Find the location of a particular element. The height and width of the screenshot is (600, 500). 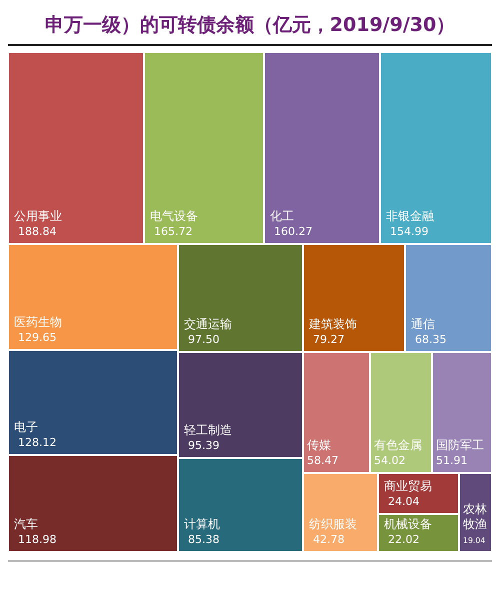

category-label: 通信 is located at coordinates (423, 324).